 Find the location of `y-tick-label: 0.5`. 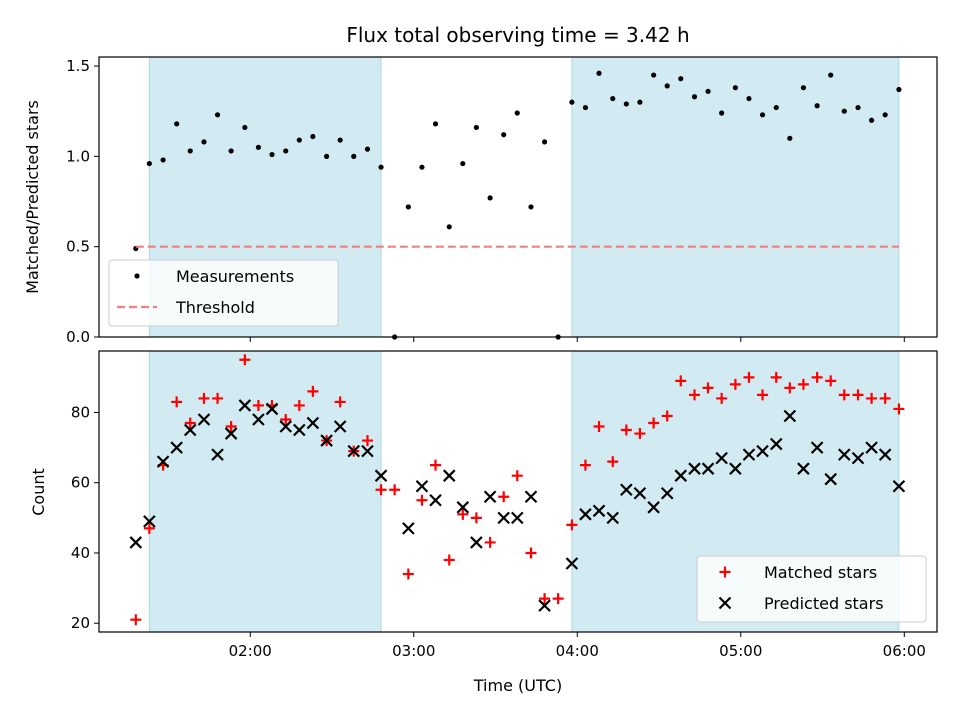

y-tick-label: 0.5 is located at coordinates (78, 247).